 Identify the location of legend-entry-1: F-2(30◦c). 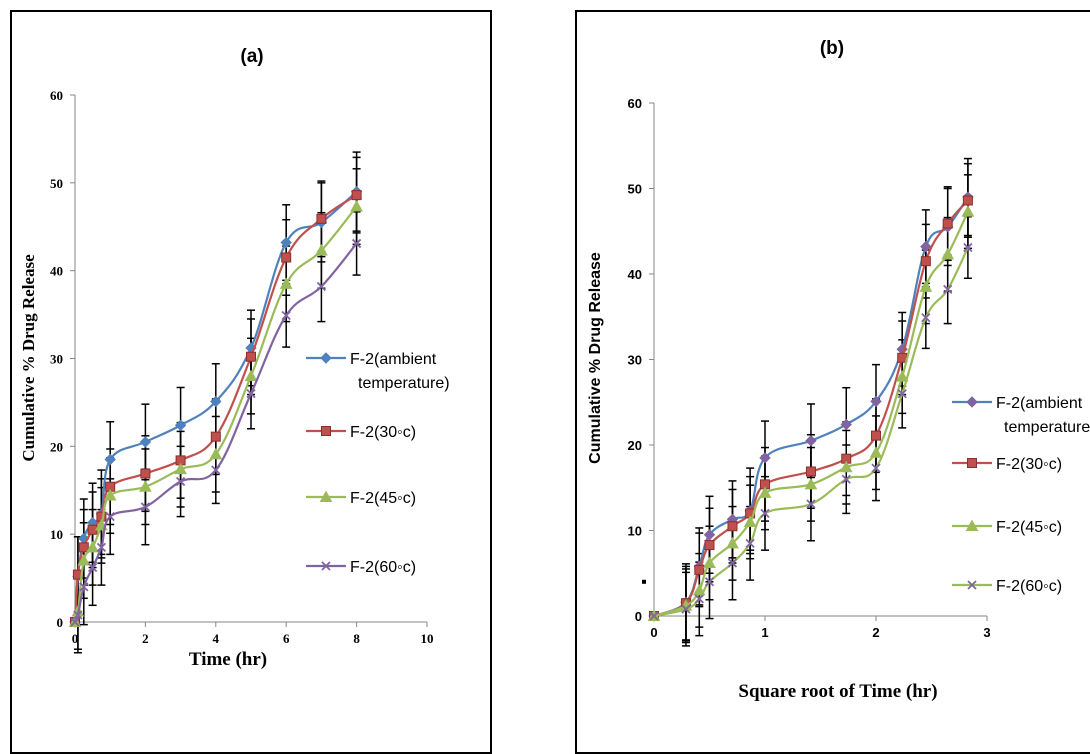
(1007, 464).